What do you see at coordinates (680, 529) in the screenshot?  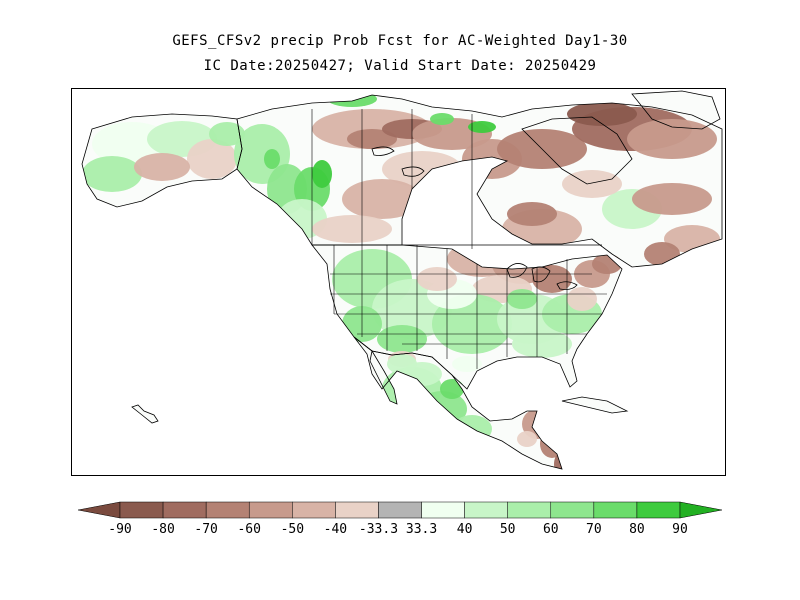 I see `legend-tick-label: 90` at bounding box center [680, 529].